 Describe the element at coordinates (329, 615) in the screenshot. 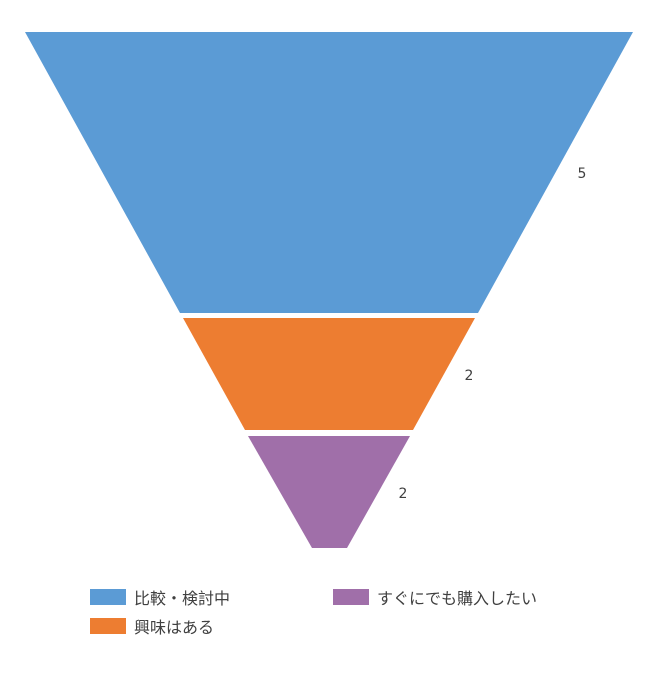

I see `chart-legend: 比較・検討中 すぐにでも購入したい 興味はある` at that location.